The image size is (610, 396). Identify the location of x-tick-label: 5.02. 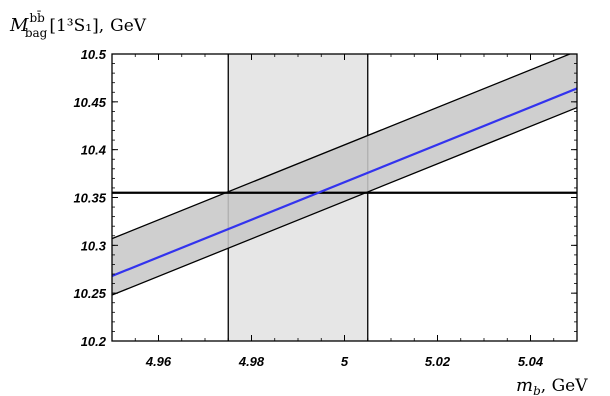
(438, 361).